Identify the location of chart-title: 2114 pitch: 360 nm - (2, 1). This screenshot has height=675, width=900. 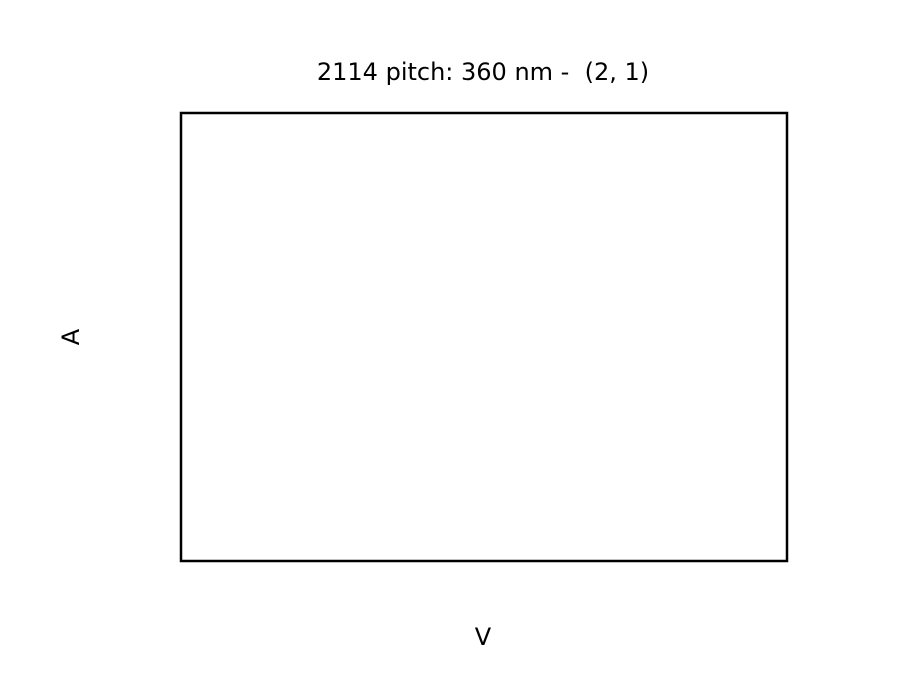
(483, 72).